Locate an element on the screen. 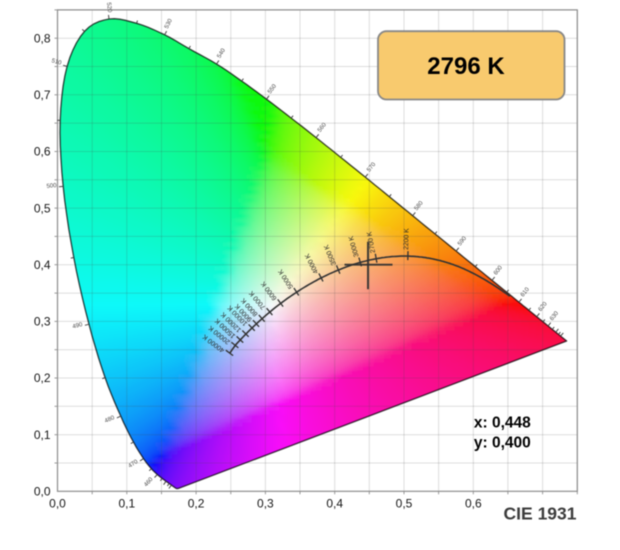  svg-text: 500 is located at coordinates (51, 186).